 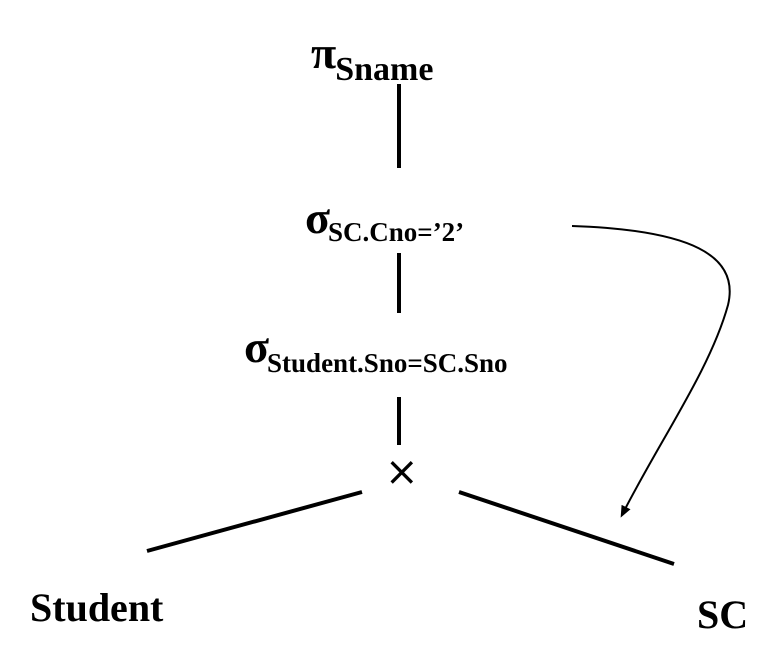 I want to click on push-down-arrow, so click(x=651, y=371).